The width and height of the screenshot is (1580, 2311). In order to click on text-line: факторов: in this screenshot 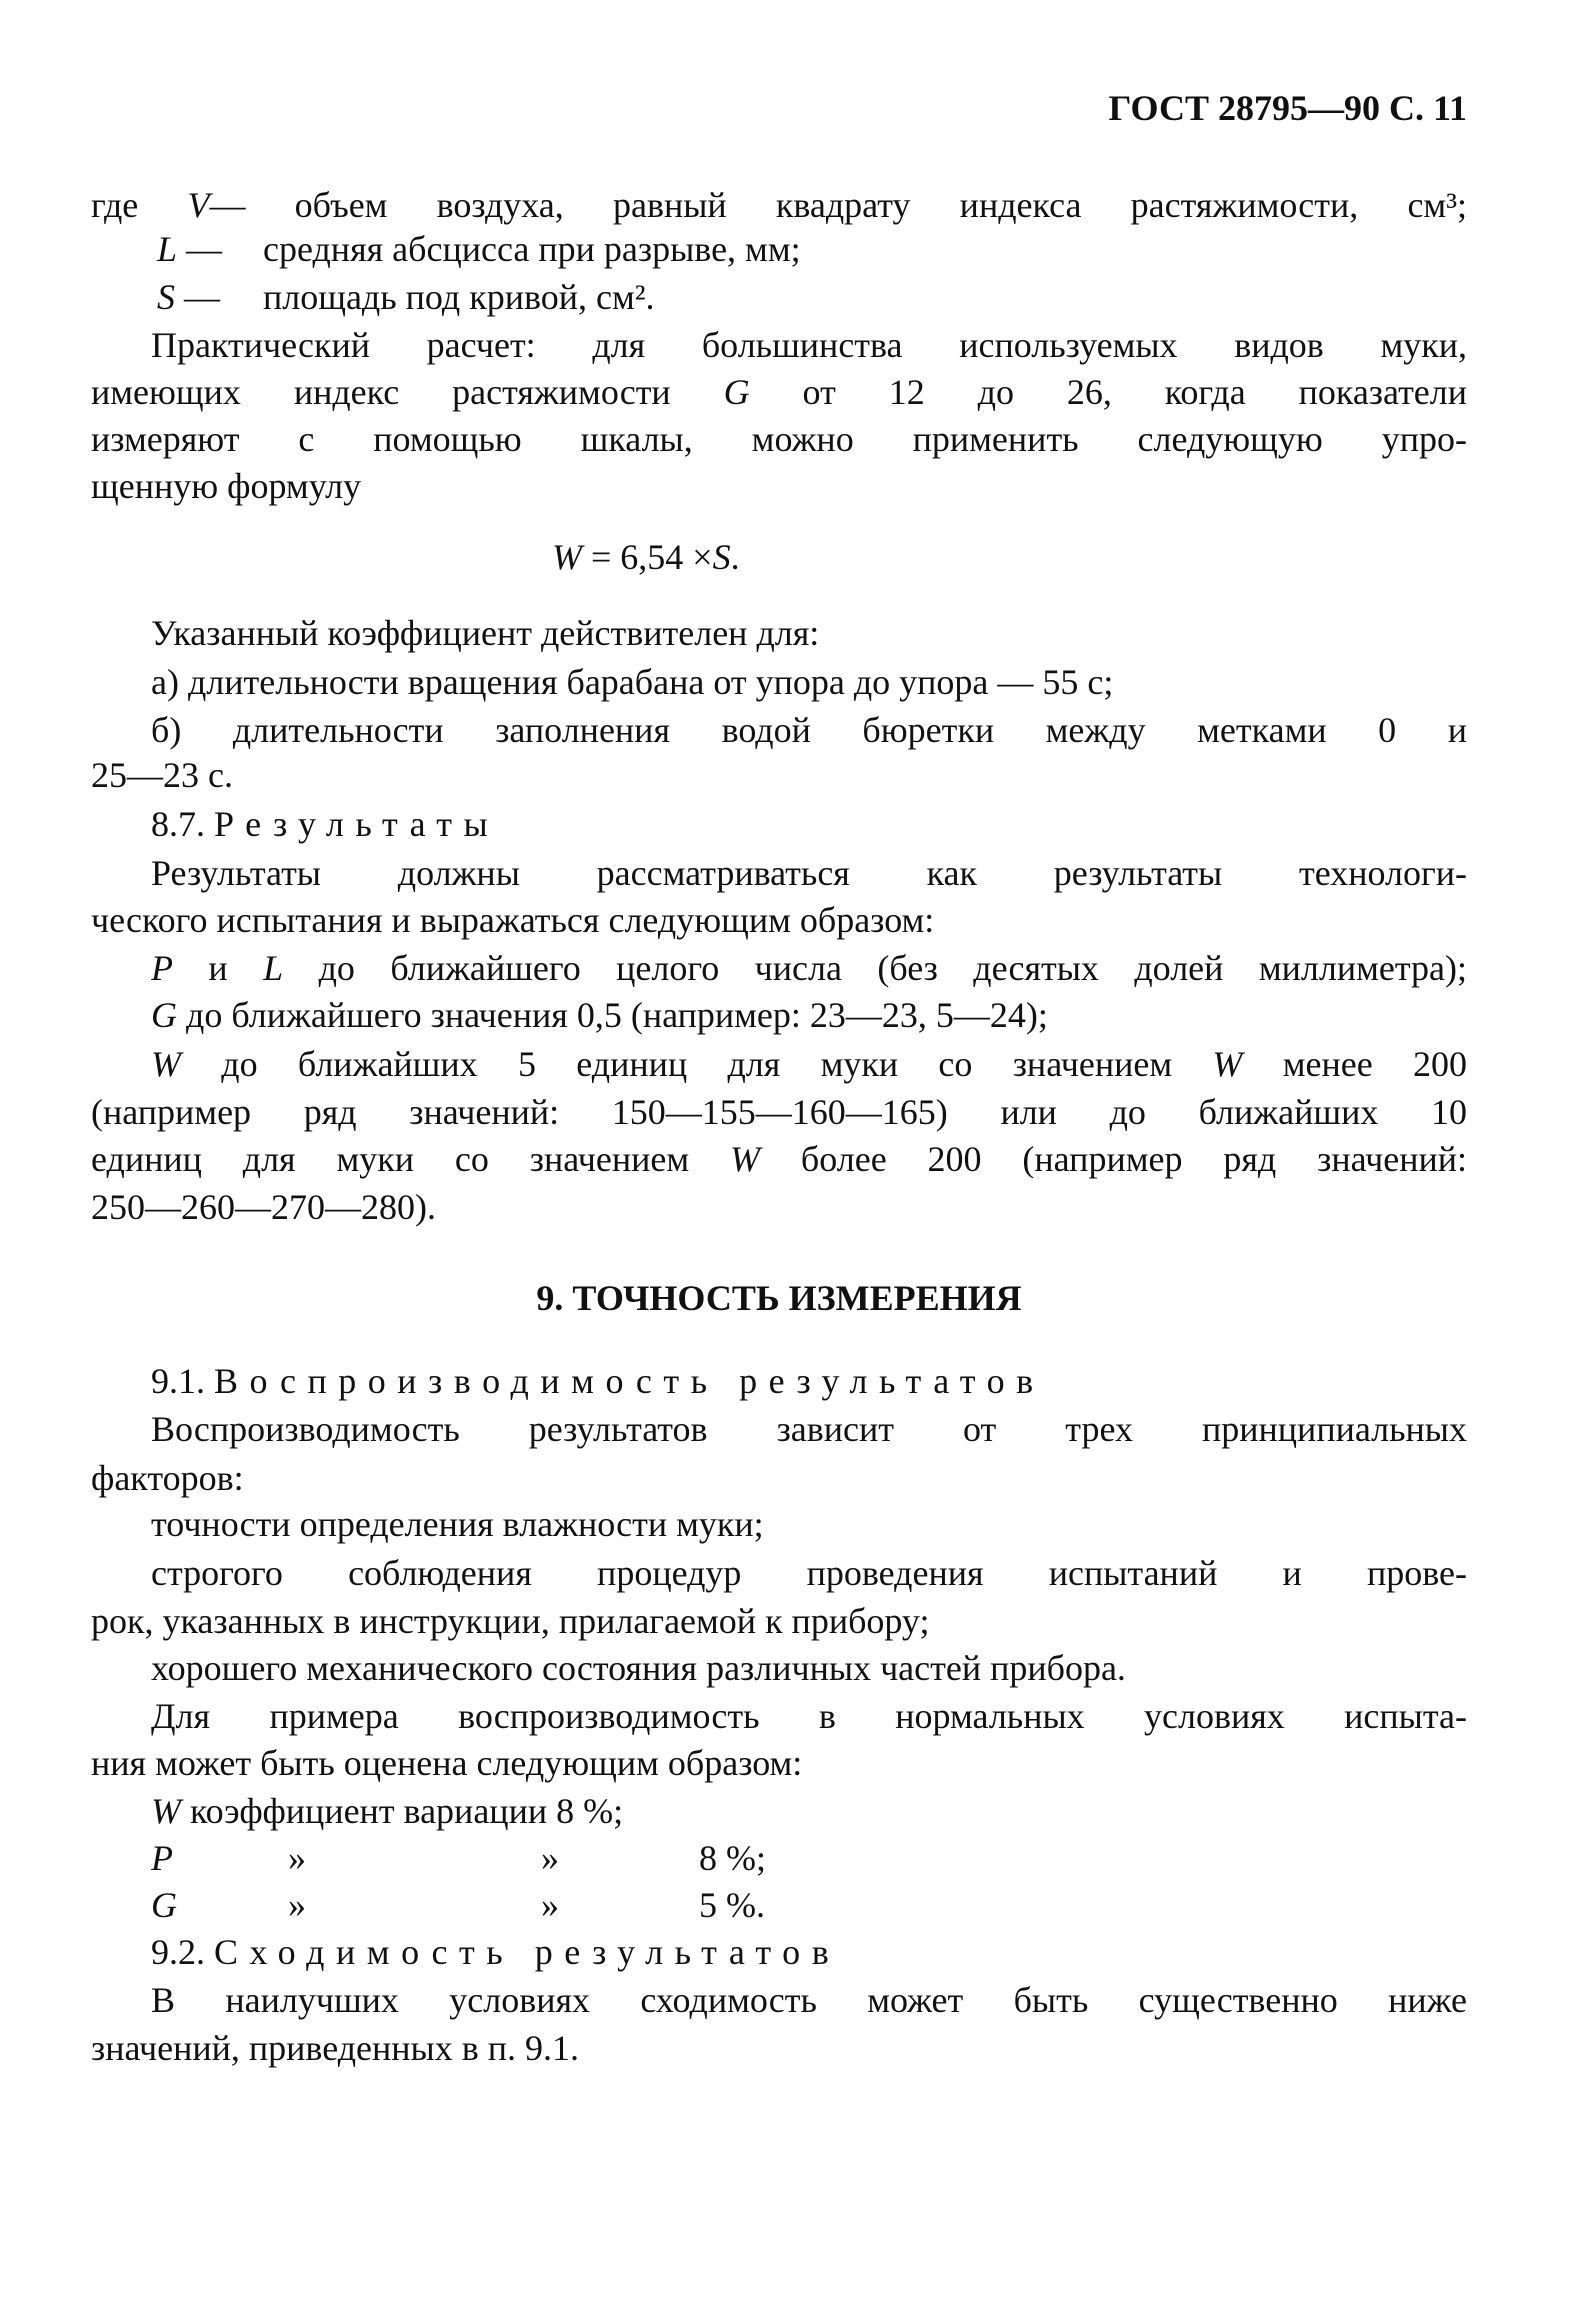, I will do `click(779, 1478)`.